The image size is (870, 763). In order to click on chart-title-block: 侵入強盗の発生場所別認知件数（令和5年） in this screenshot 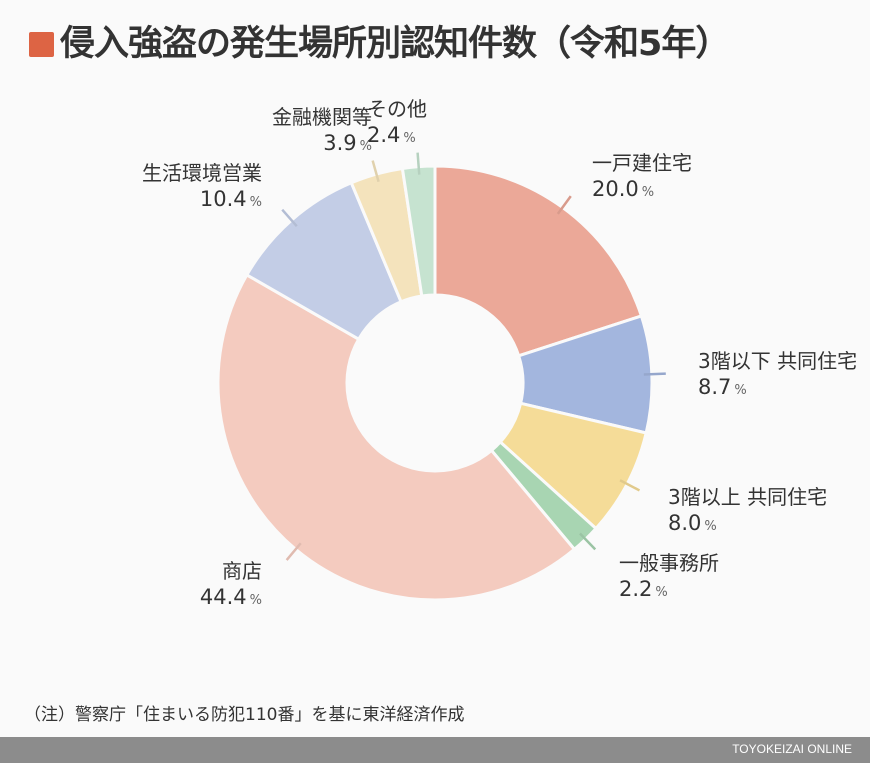, I will do `click(379, 44)`.